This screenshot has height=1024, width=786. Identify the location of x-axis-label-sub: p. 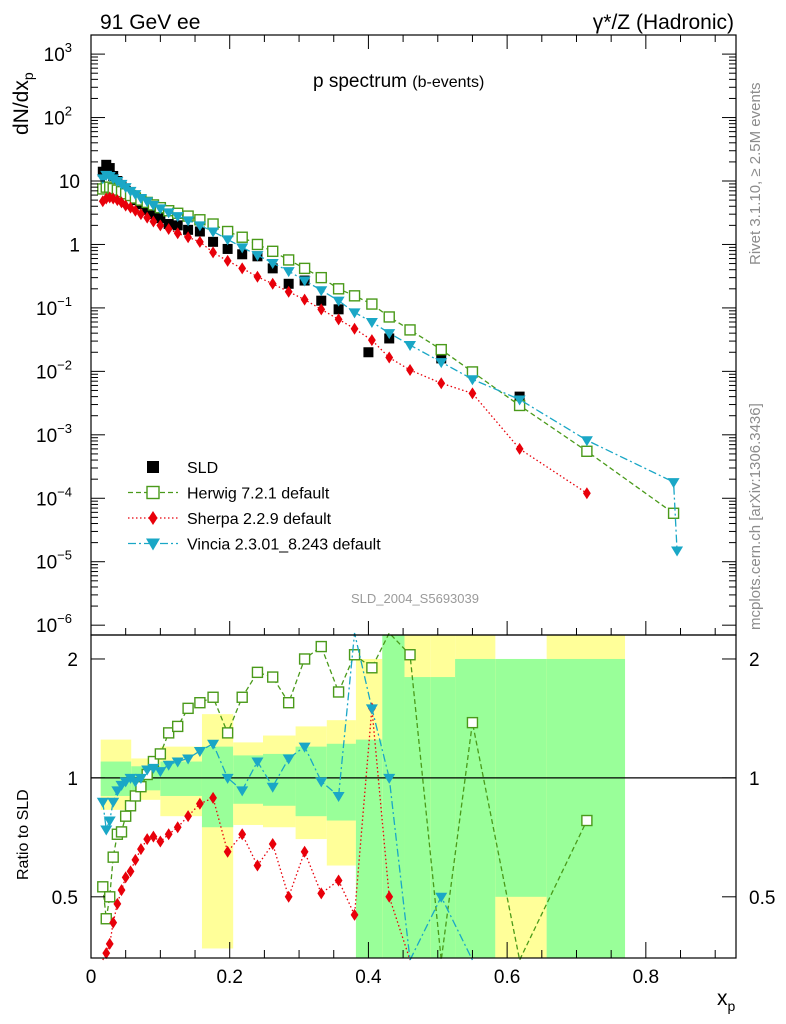
(732, 1006).